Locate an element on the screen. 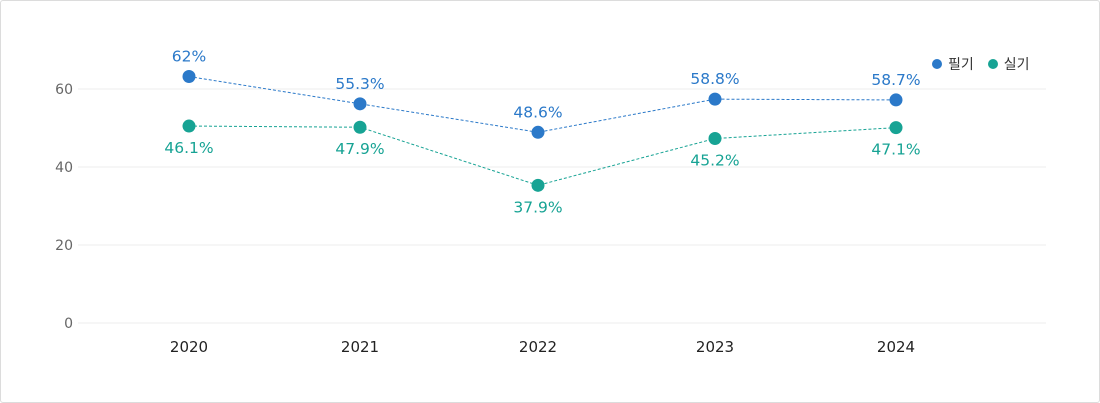 This screenshot has width=1100, height=403. x-tick-label-2021: 2021 is located at coordinates (360, 347).